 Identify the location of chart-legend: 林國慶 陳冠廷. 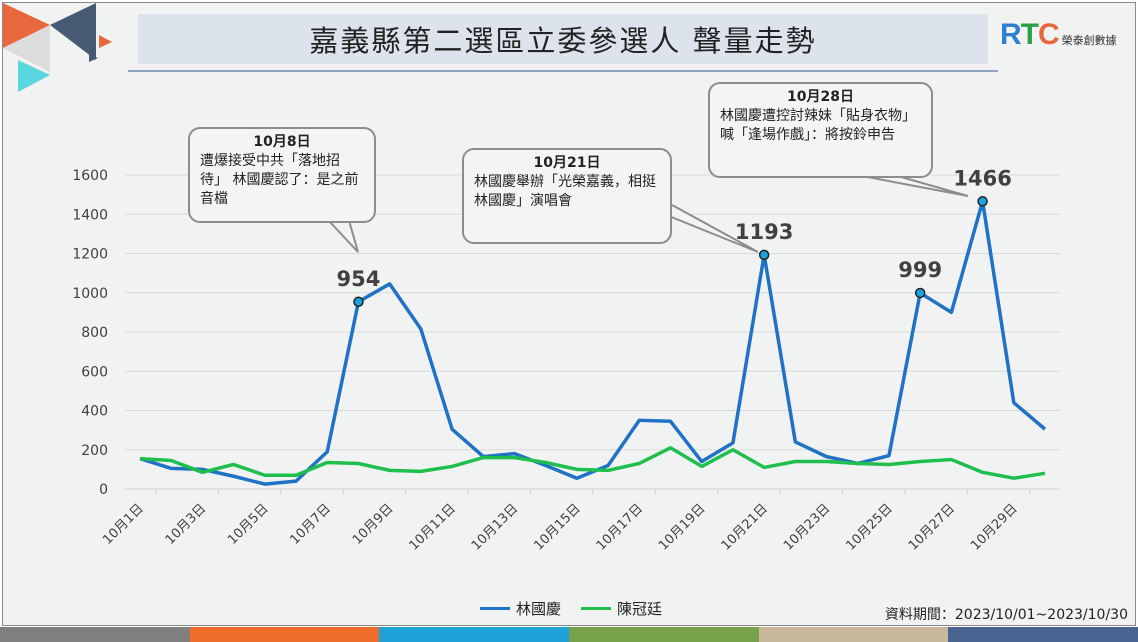
(571, 608).